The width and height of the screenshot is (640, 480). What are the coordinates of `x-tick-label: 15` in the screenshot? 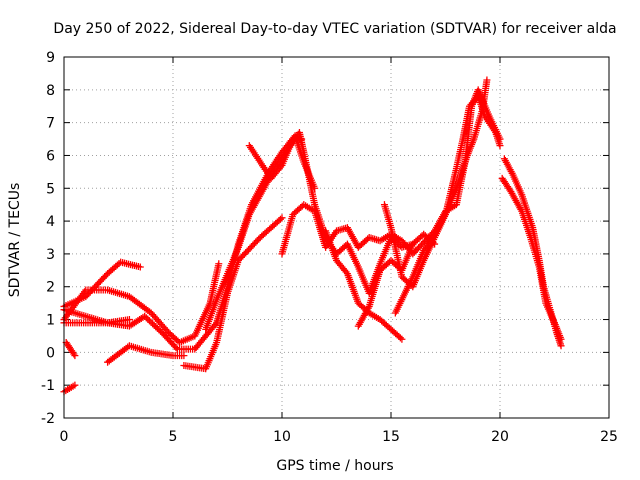 It's located at (391, 437).